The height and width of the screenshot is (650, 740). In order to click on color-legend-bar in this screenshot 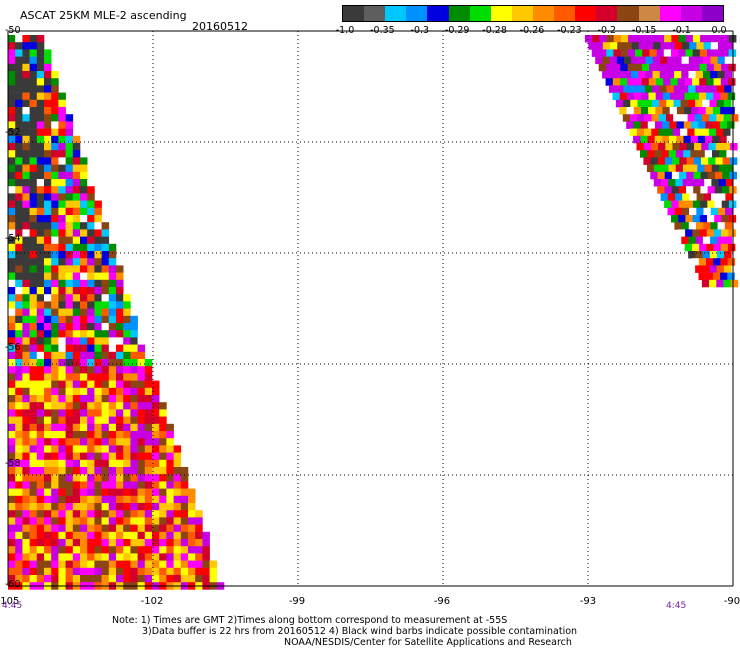, I will do `click(533, 13)`.